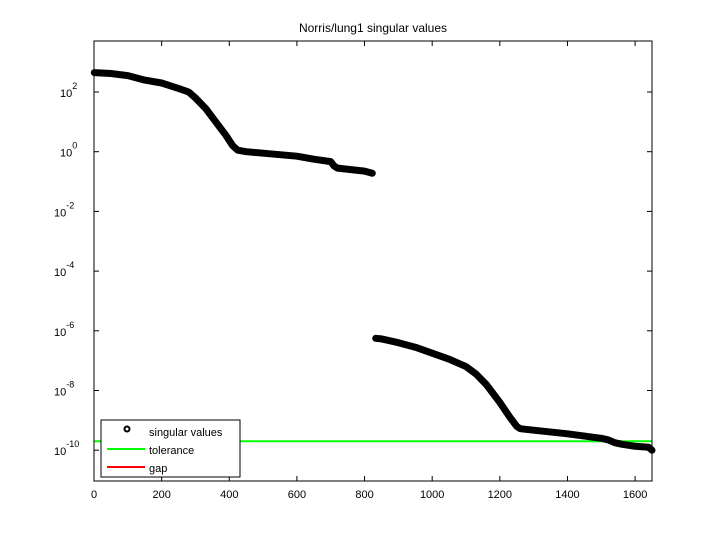  What do you see at coordinates (567, 495) in the screenshot?
I see `x-tick-label: 1400` at bounding box center [567, 495].